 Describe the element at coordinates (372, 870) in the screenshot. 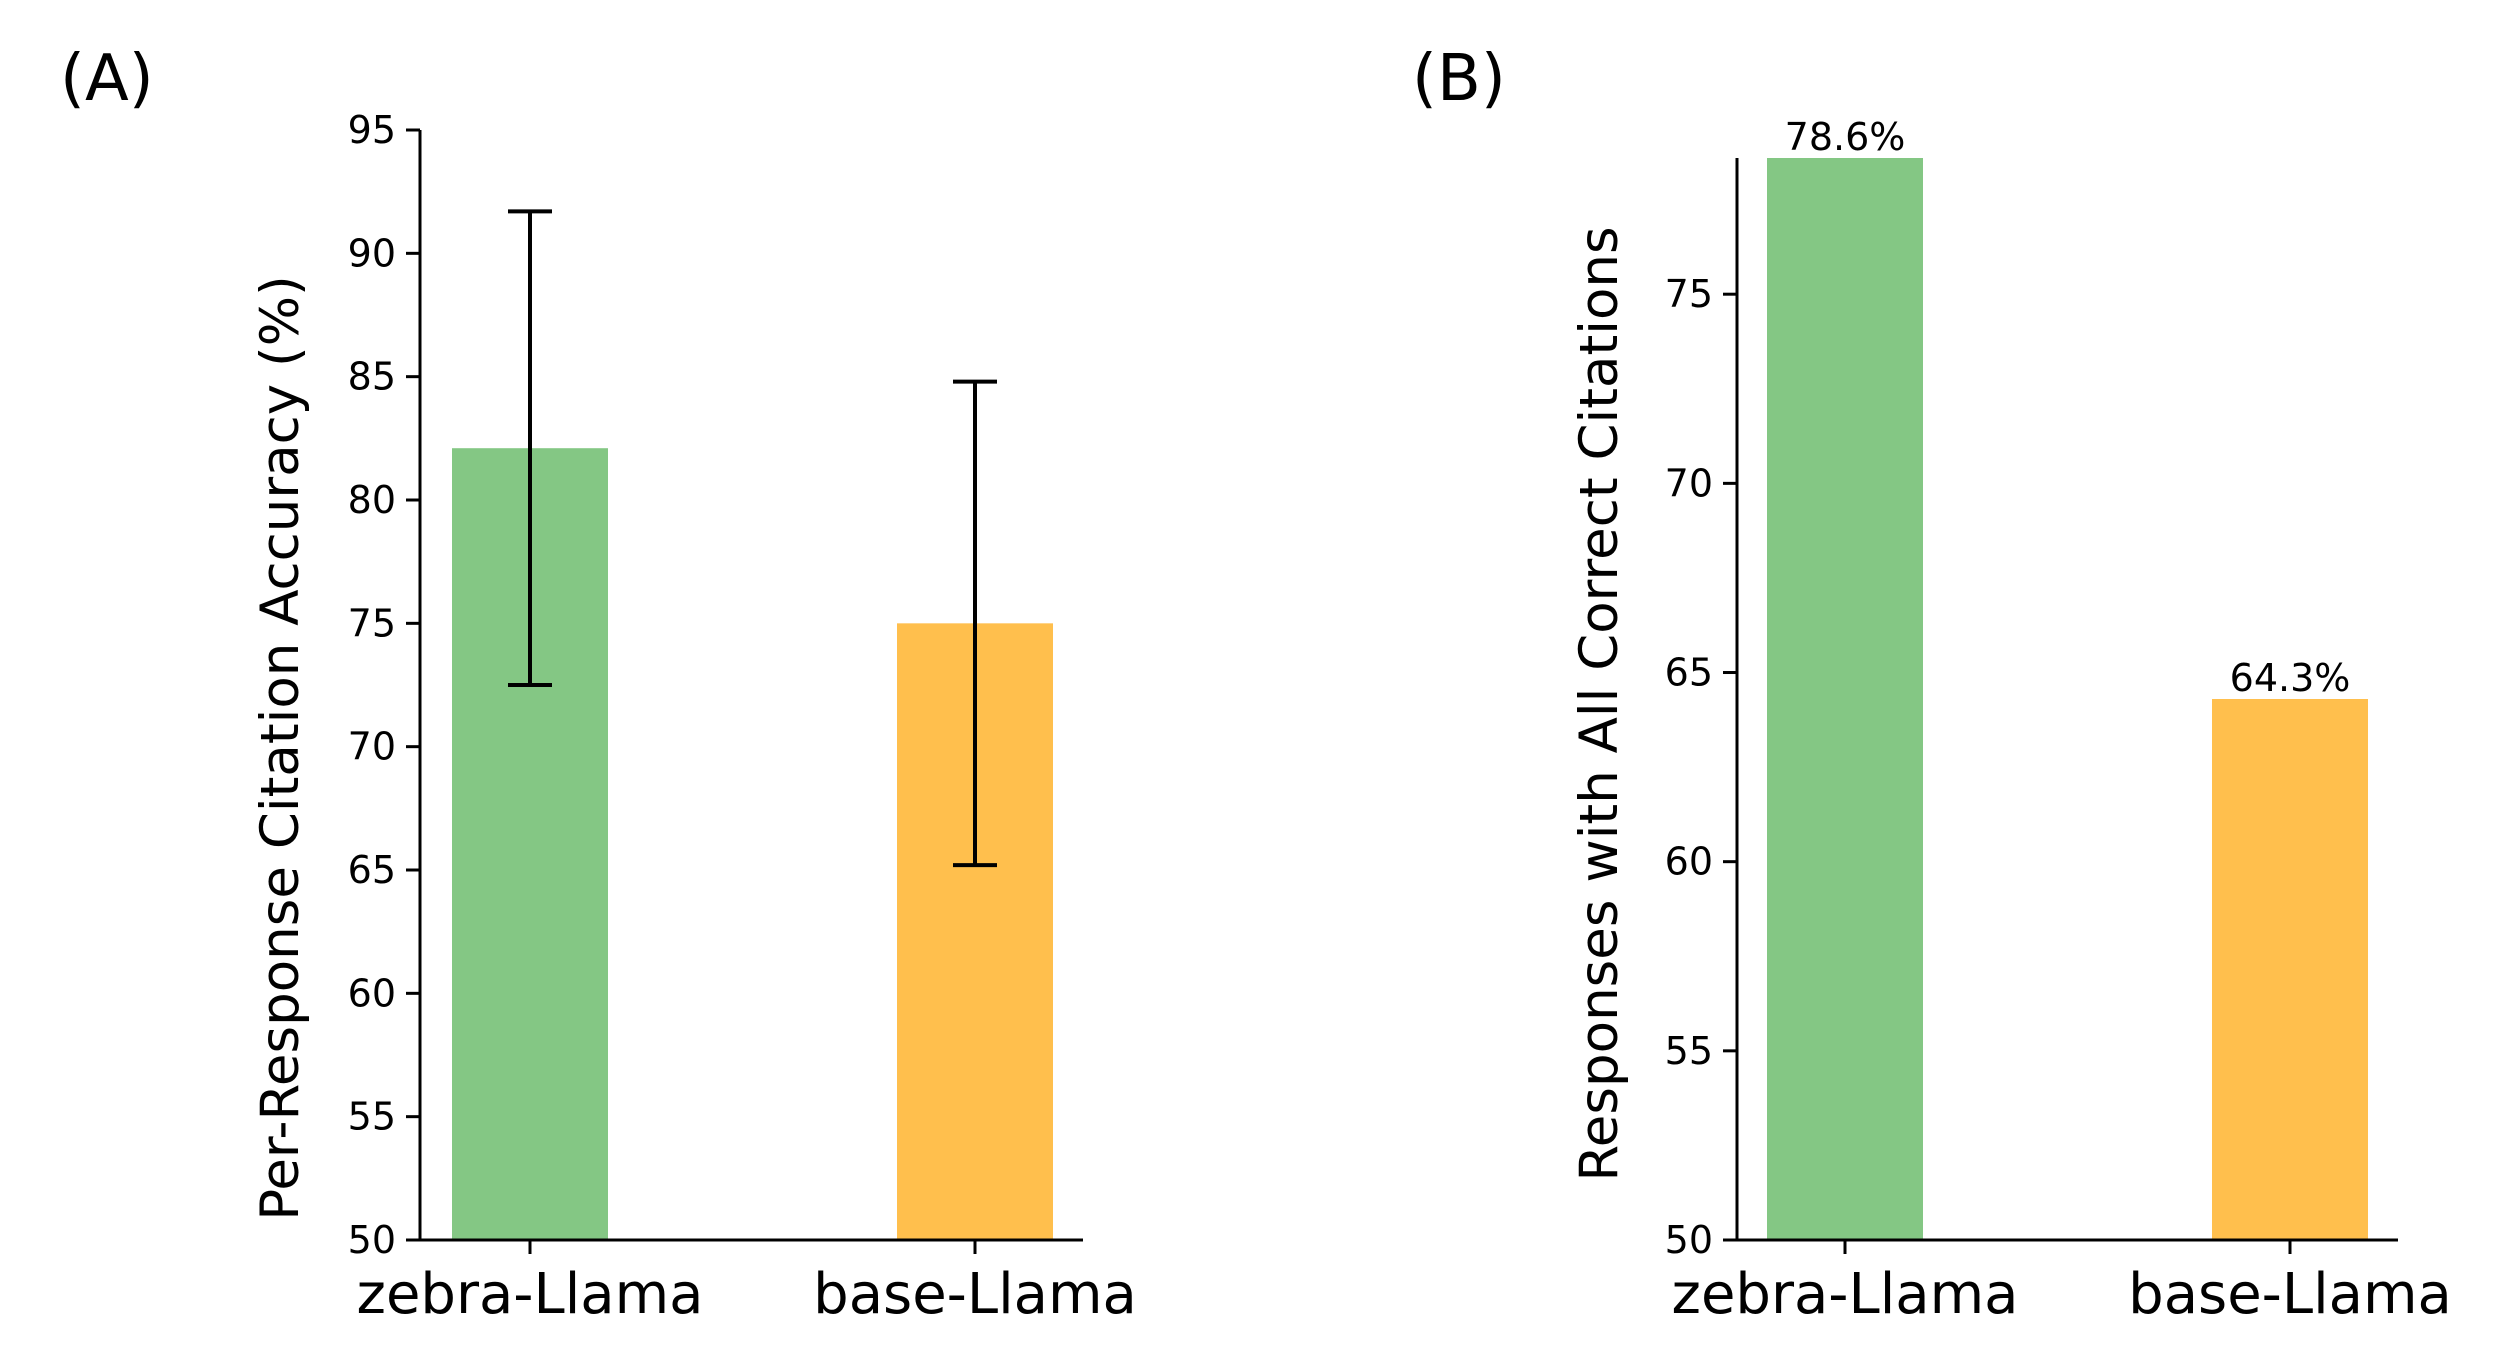

I see `panel-a-y-tick-label-3: 65` at that location.